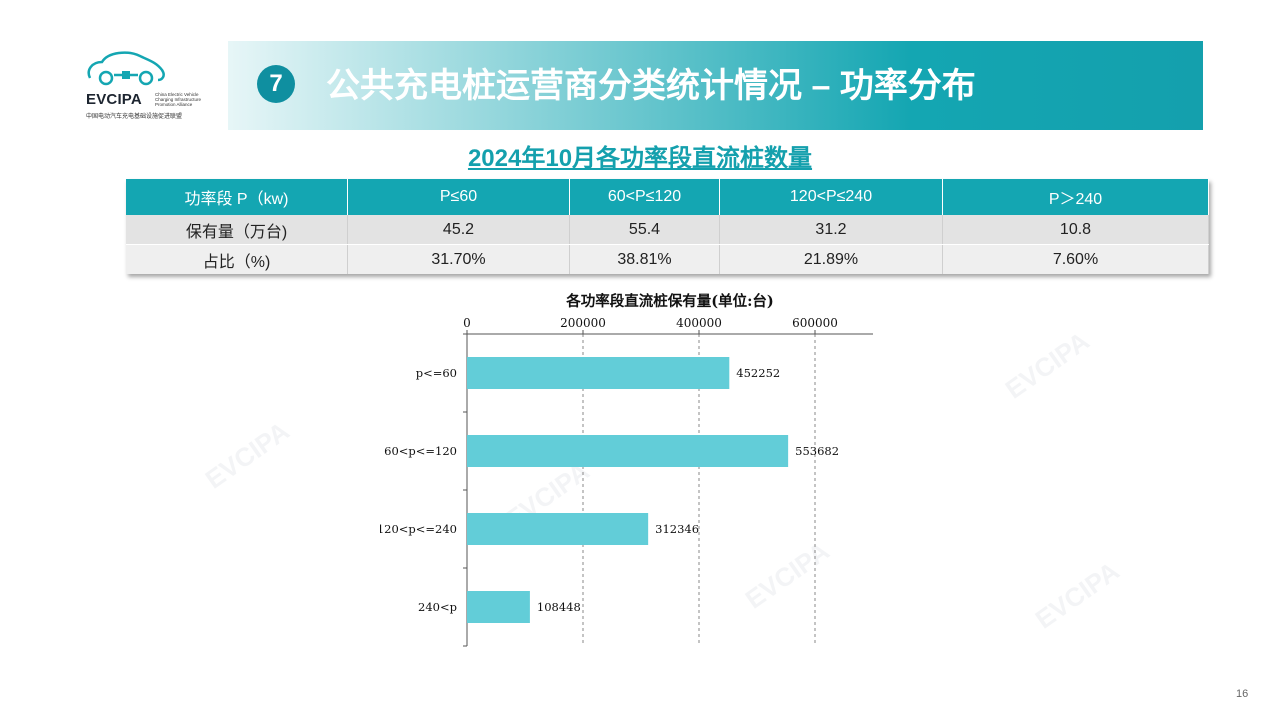 Image resolution: width=1280 pixels, height=720 pixels. What do you see at coordinates (458, 259) in the screenshot?
I see `table-cell: 31.70%` at bounding box center [458, 259].